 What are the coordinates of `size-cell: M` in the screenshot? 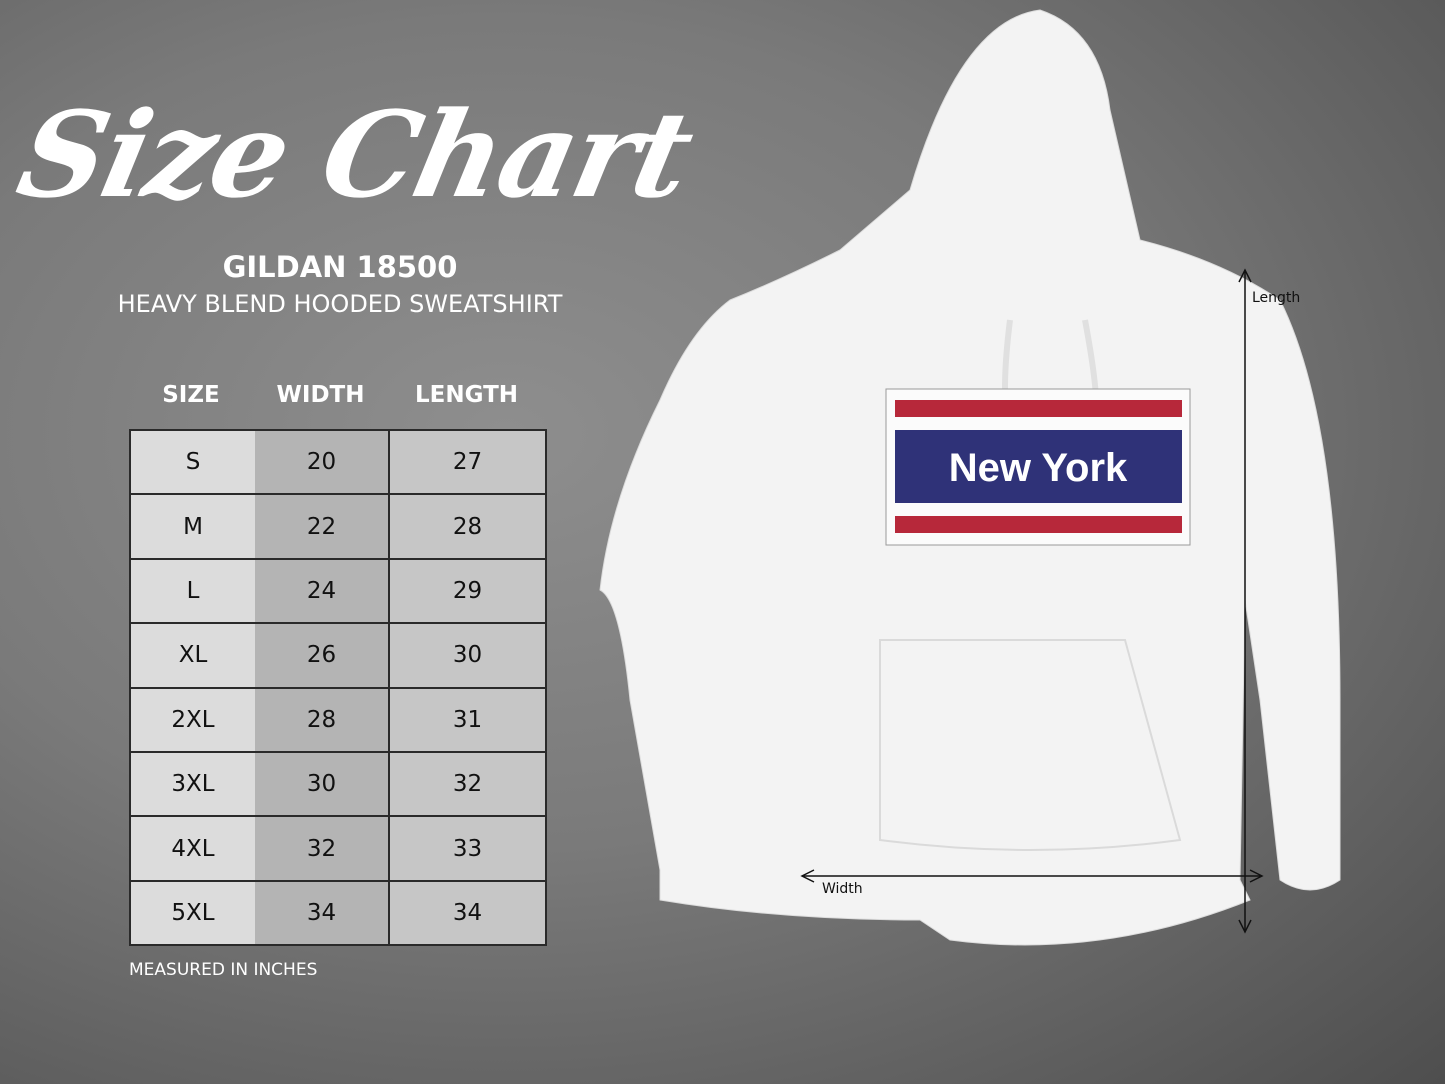 It's located at (192, 526).